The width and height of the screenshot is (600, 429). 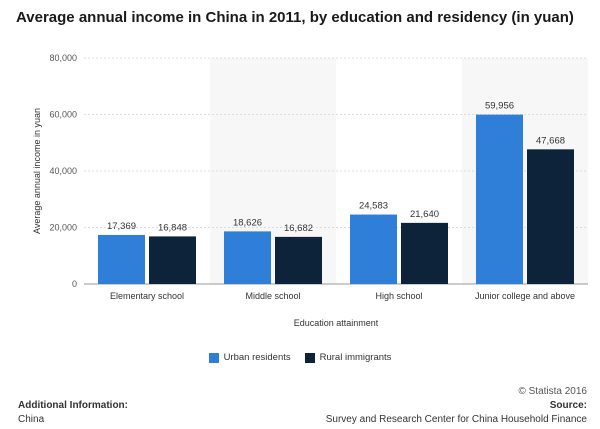 What do you see at coordinates (272, 296) in the screenshot?
I see `x-tick-label: Middle school` at bounding box center [272, 296].